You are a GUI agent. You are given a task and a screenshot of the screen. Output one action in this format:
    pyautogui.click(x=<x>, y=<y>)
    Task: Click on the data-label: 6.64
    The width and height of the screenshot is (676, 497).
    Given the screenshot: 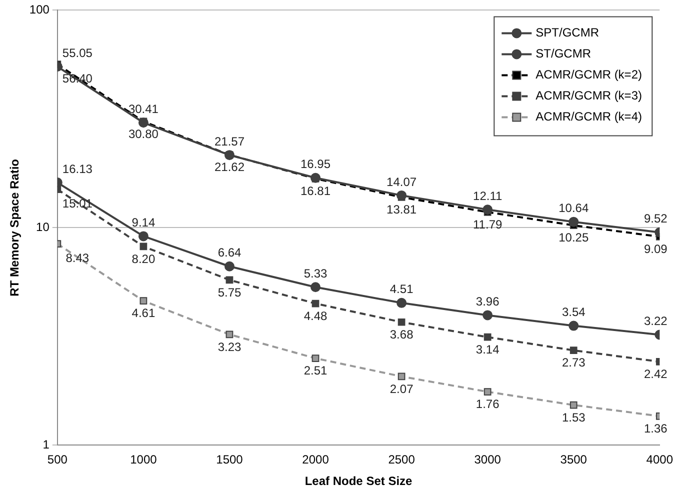 What is the action you would take?
    pyautogui.click(x=230, y=253)
    